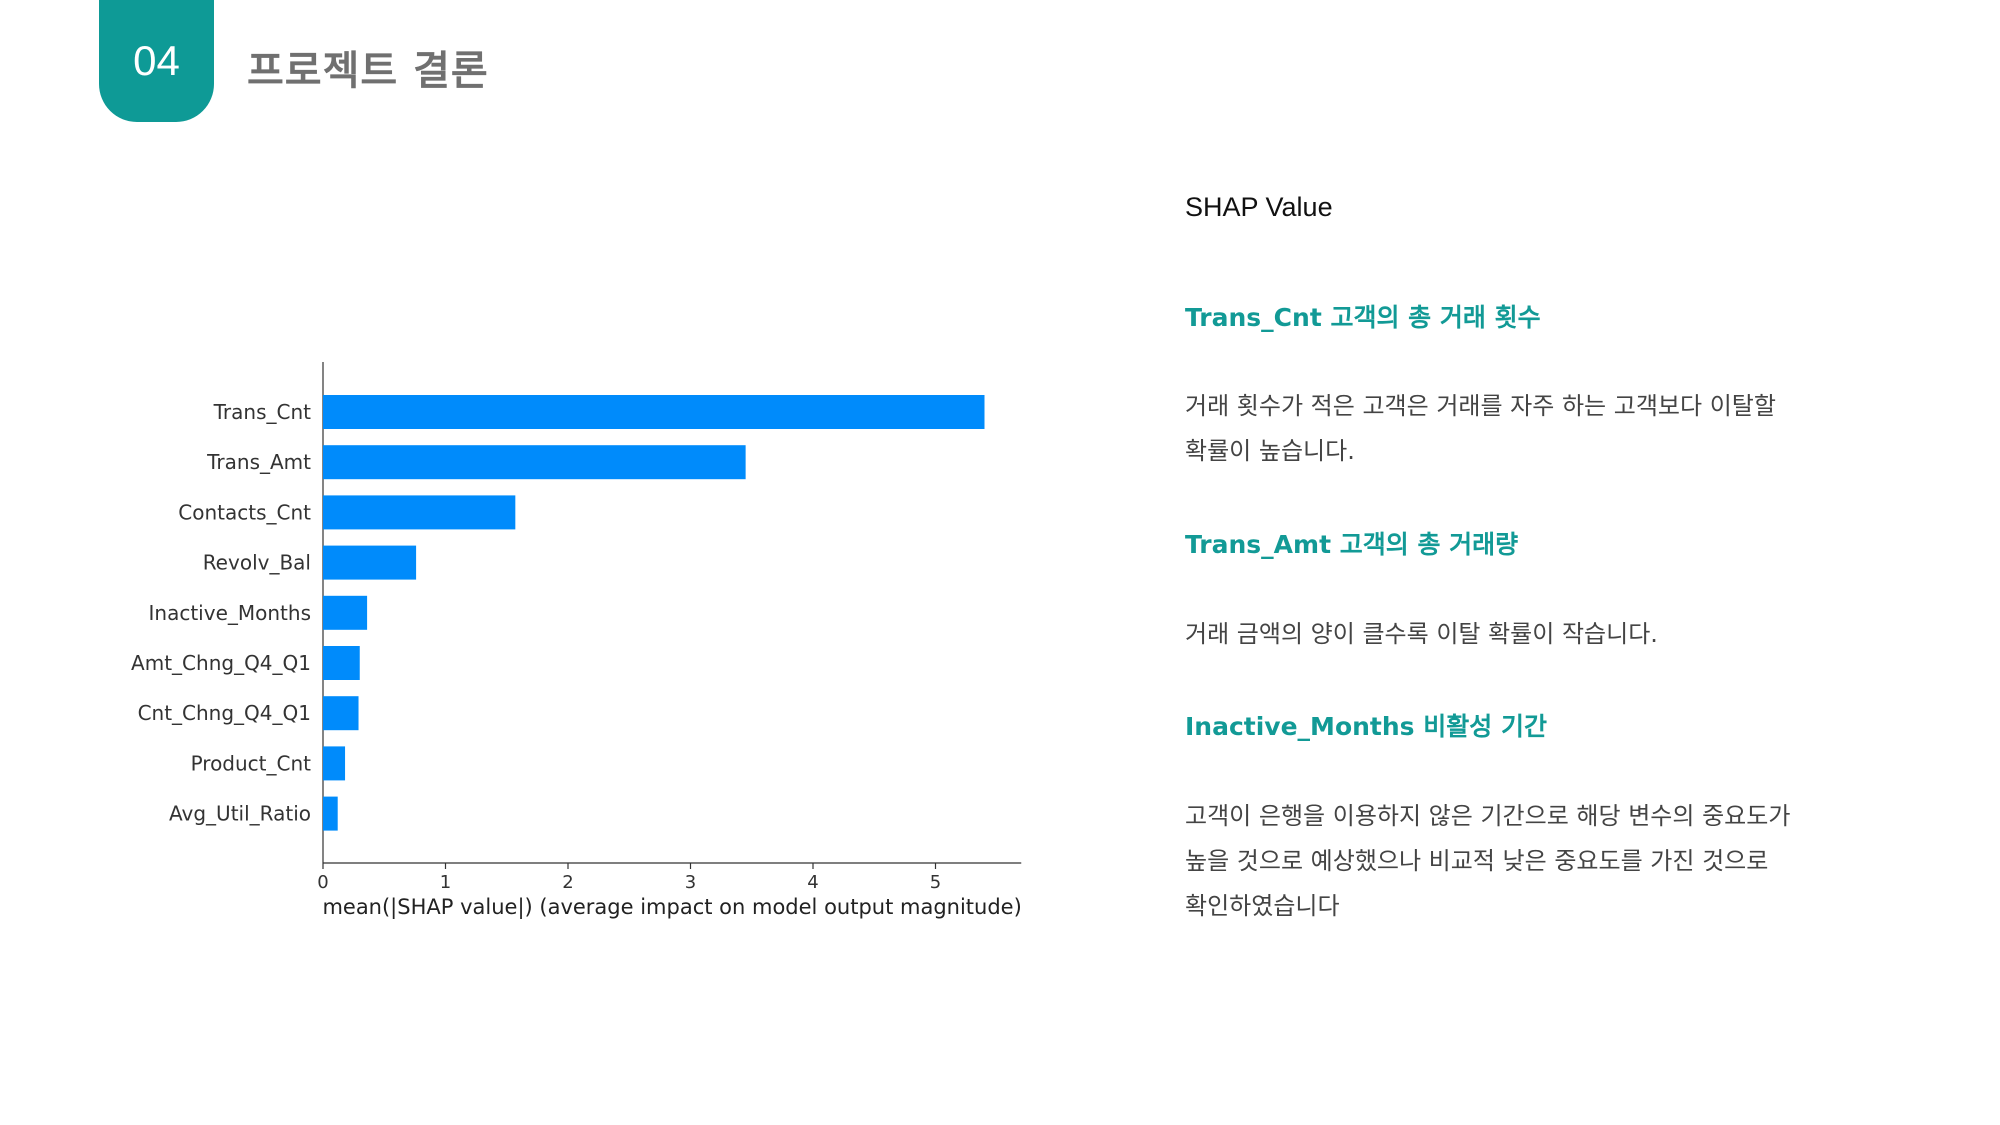 The image size is (2000, 1125). What do you see at coordinates (1480, 406) in the screenshot?
I see `body-line: 거래 횟수가 적은 고객은 거래를 자주 하는 고객보다 이탈할` at bounding box center [1480, 406].